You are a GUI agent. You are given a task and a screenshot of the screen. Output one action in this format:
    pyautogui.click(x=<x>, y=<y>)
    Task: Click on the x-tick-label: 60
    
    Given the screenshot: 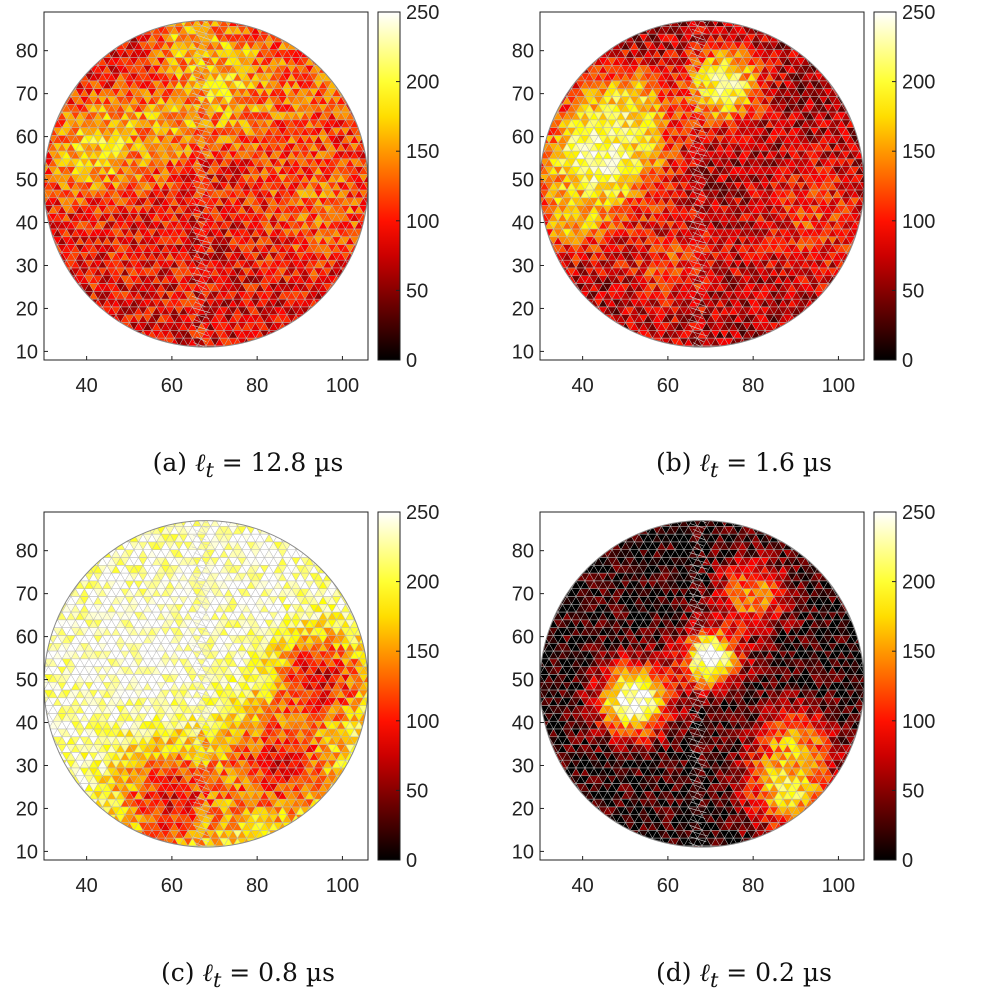 What is the action you would take?
    pyautogui.click(x=172, y=386)
    